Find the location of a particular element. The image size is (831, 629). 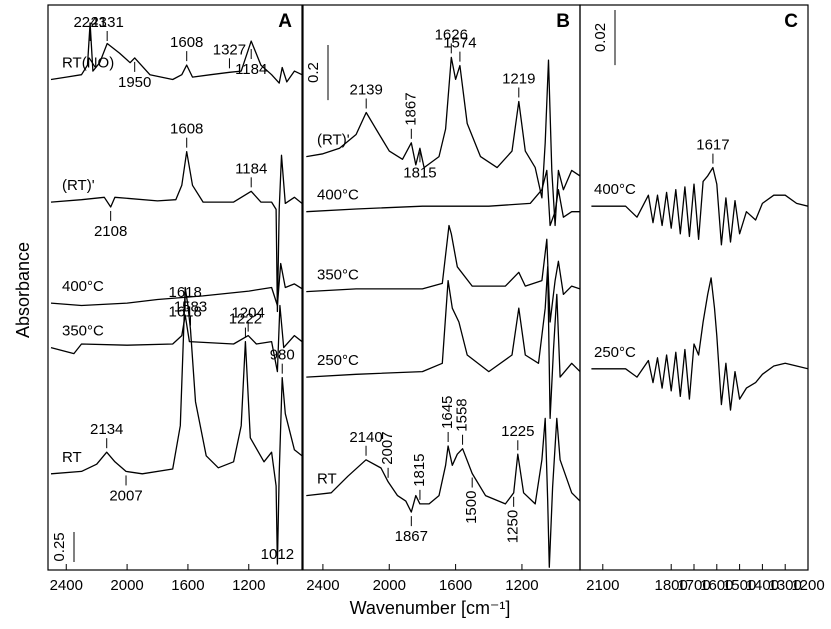

peak-label: 2108 is located at coordinates (110, 231).